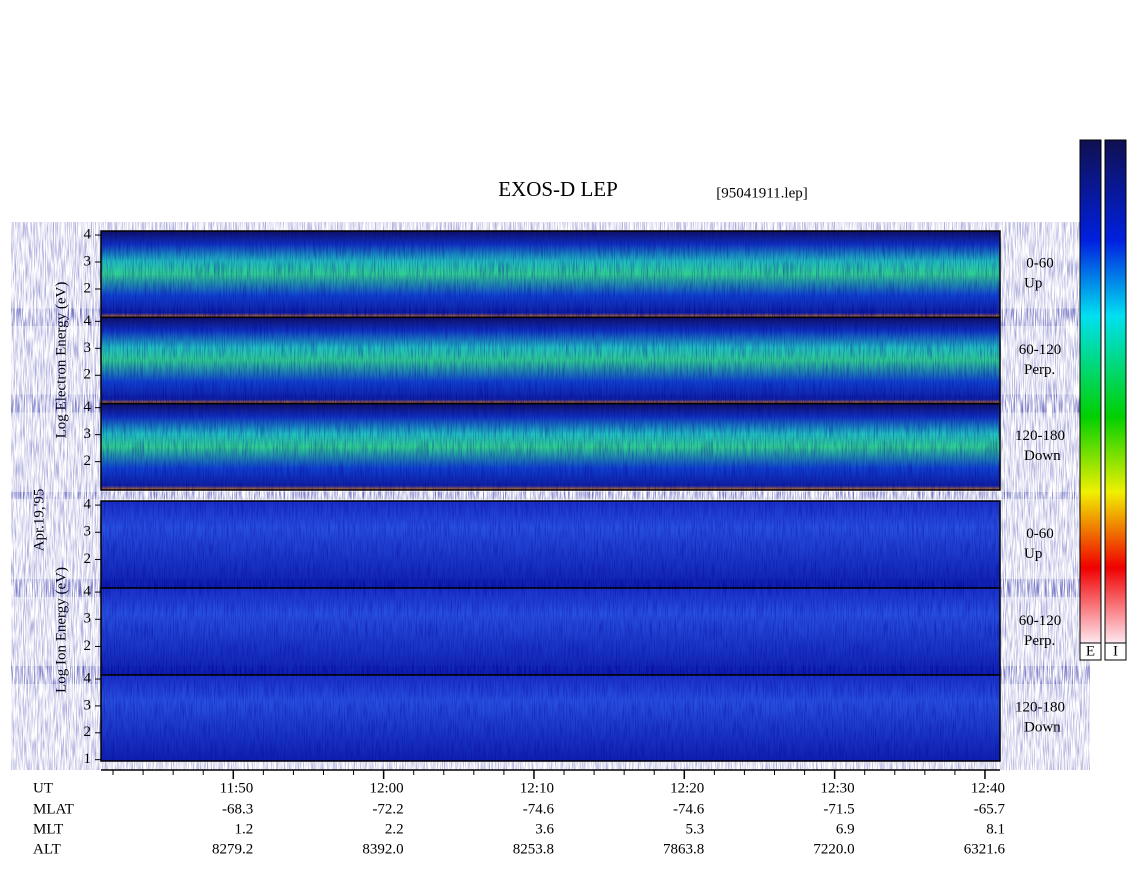 This screenshot has height=880, width=1130. Describe the element at coordinates (762, 193) in the screenshot. I see `file-name: [95041911.lep]` at that location.